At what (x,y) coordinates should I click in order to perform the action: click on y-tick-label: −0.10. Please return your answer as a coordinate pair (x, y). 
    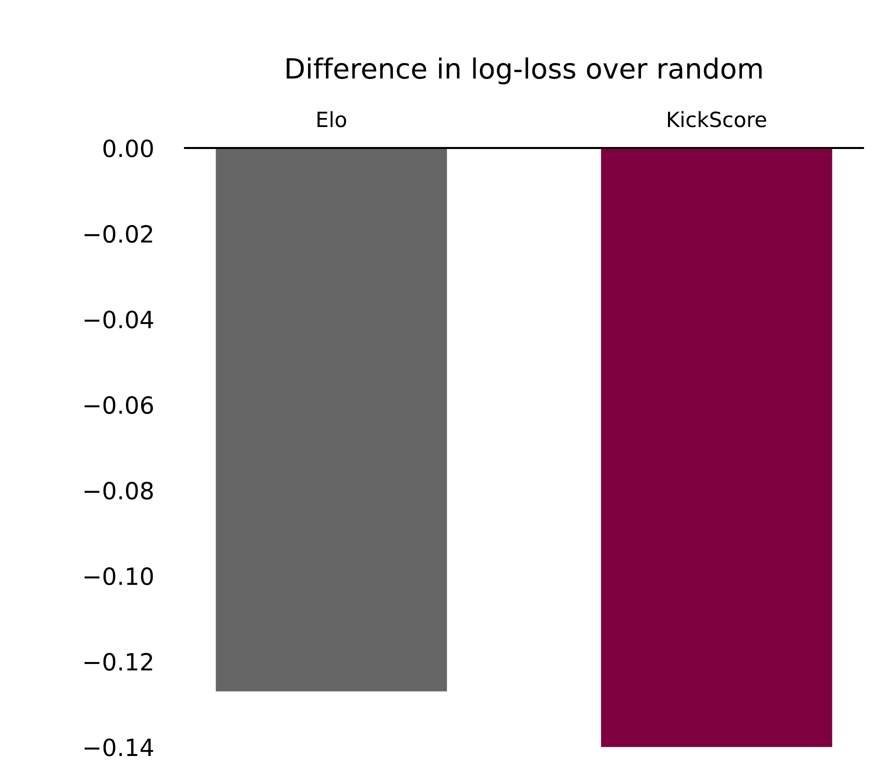
    Looking at the image, I should click on (118, 576).